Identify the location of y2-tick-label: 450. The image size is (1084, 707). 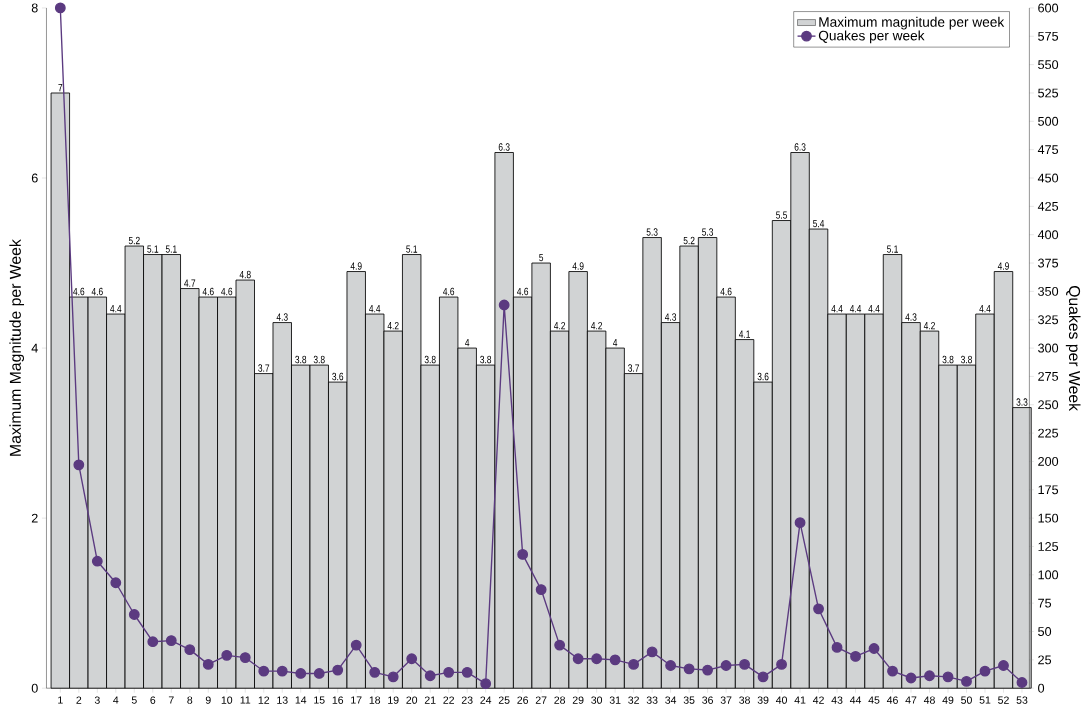
(1048, 178).